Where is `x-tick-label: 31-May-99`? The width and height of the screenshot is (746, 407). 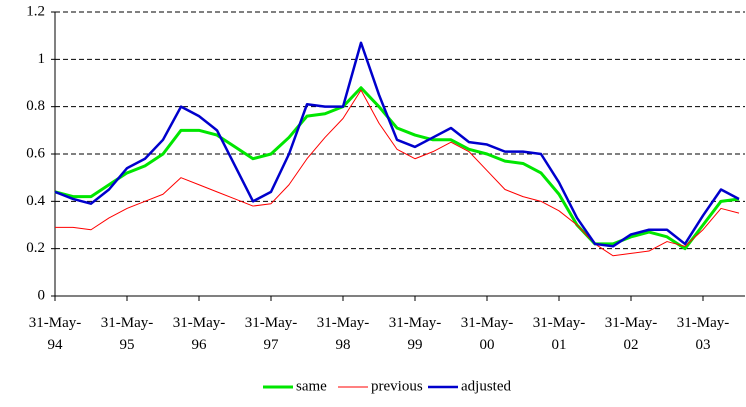
x-tick-label: 31-May-99 is located at coordinates (415, 334).